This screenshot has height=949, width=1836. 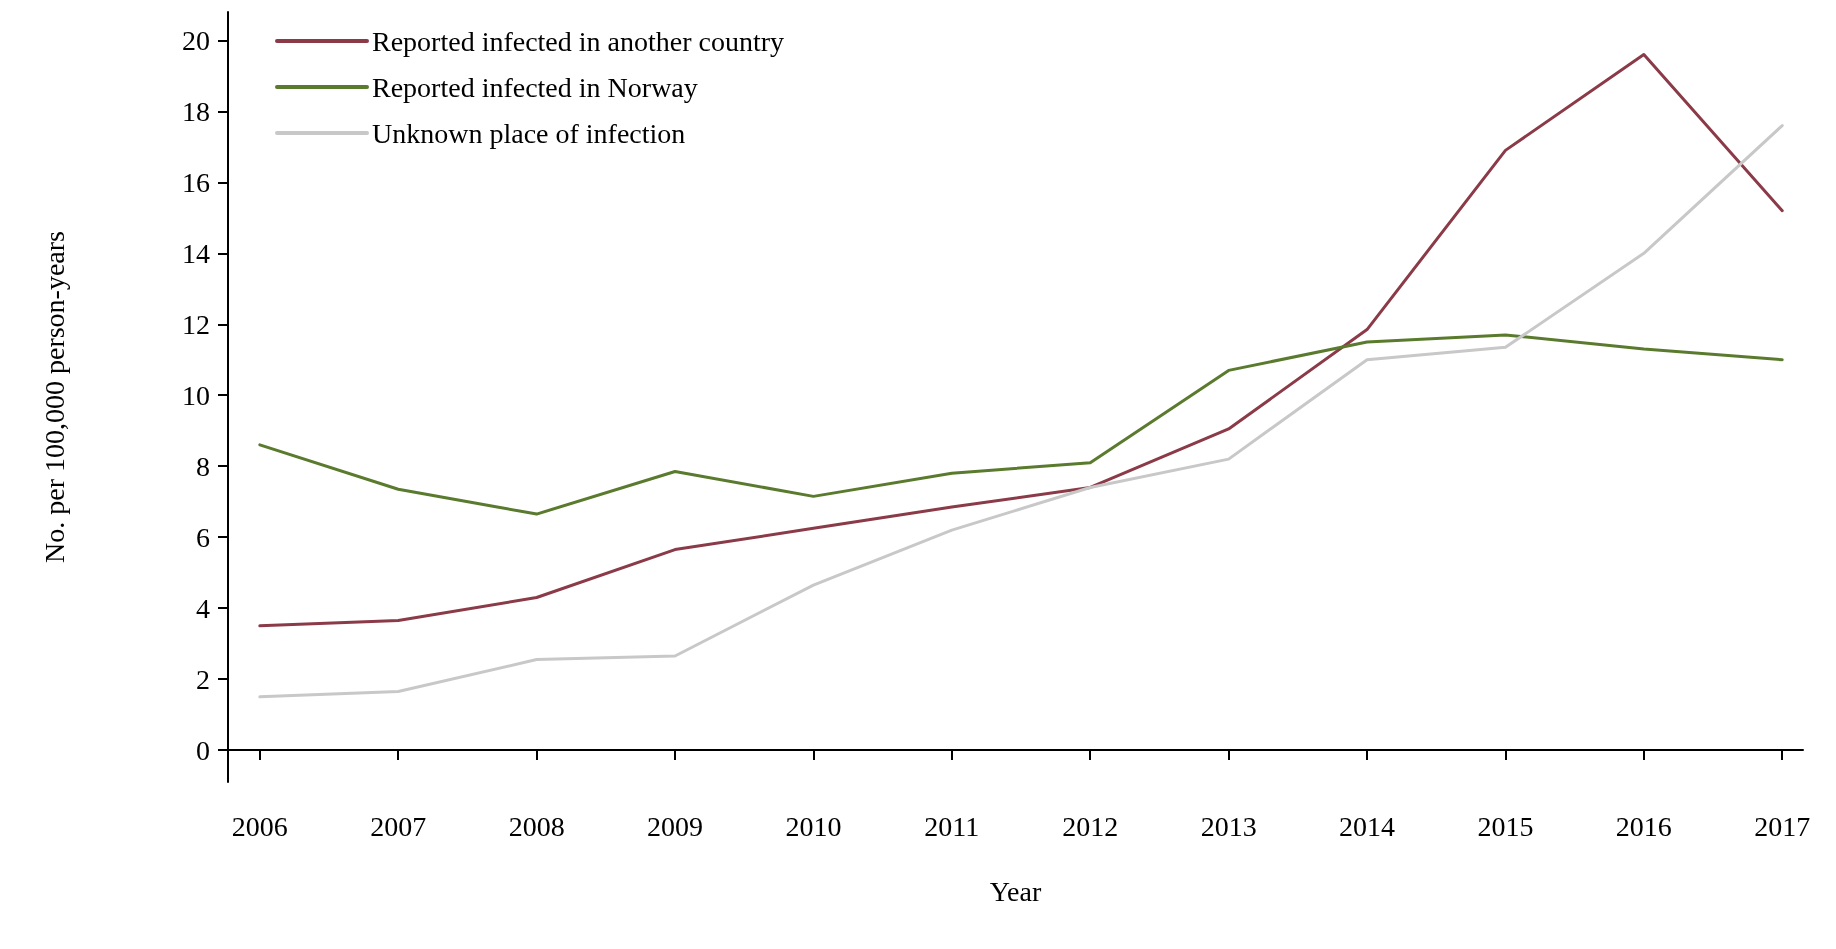 I want to click on y-tick-label: 0, so click(x=203, y=750).